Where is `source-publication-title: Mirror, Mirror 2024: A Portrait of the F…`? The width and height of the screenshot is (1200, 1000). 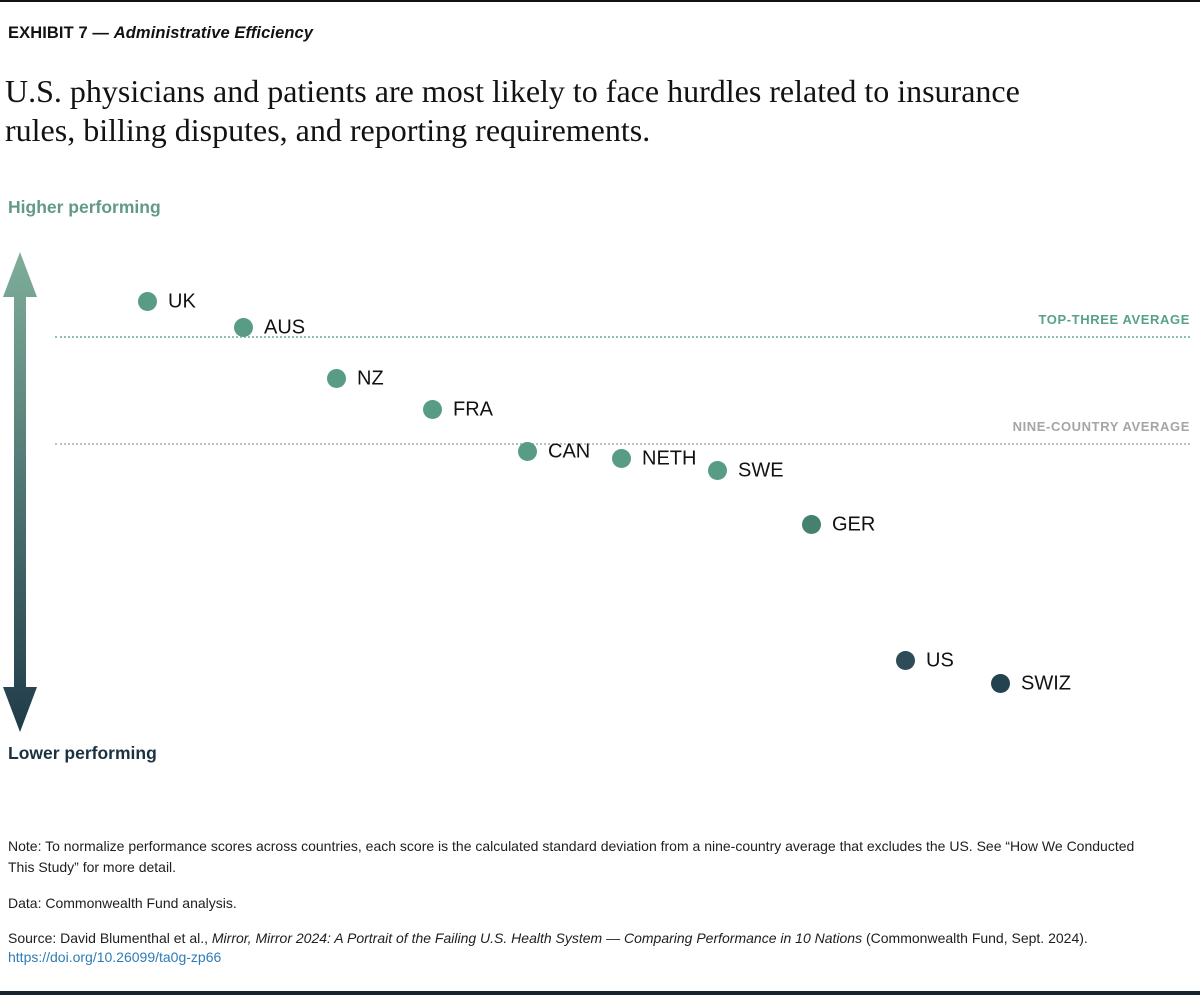 source-publication-title: Mirror, Mirror 2024: A Portrait of the F… is located at coordinates (537, 938).